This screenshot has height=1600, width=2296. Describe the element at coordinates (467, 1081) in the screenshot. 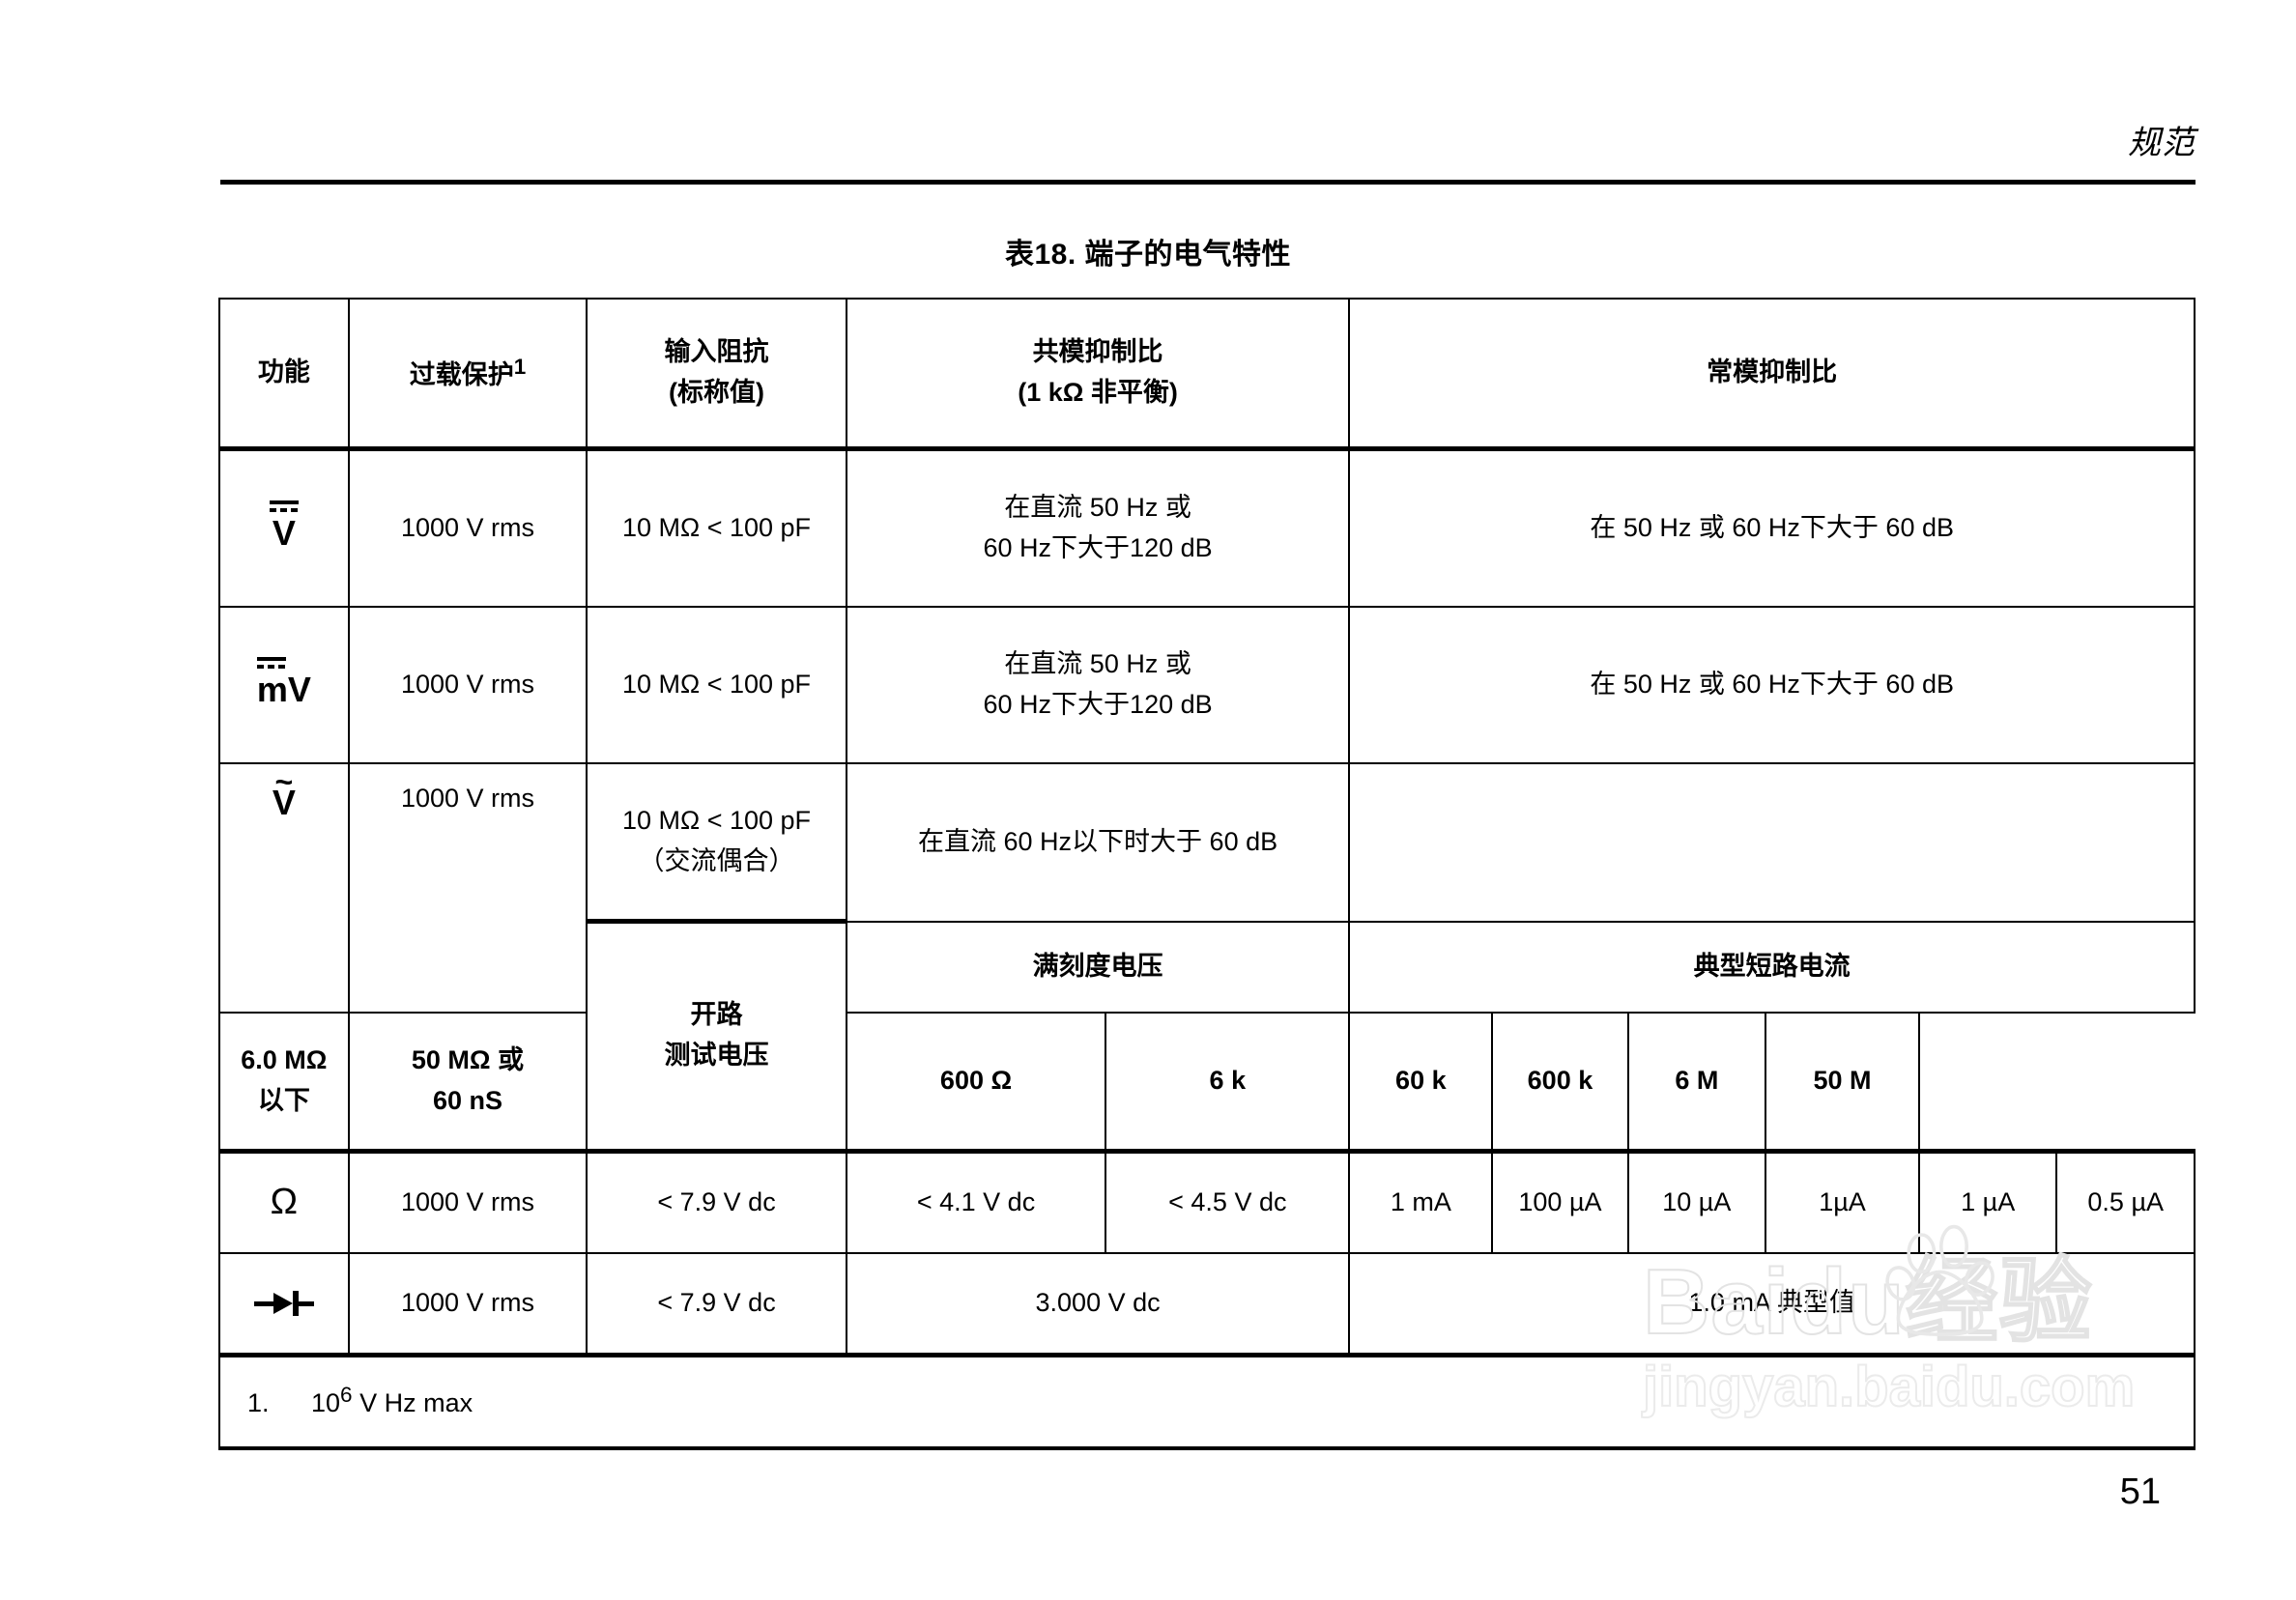

I see `subheader-full-scale-col-2: 50 MΩ 或 60 nS` at that location.